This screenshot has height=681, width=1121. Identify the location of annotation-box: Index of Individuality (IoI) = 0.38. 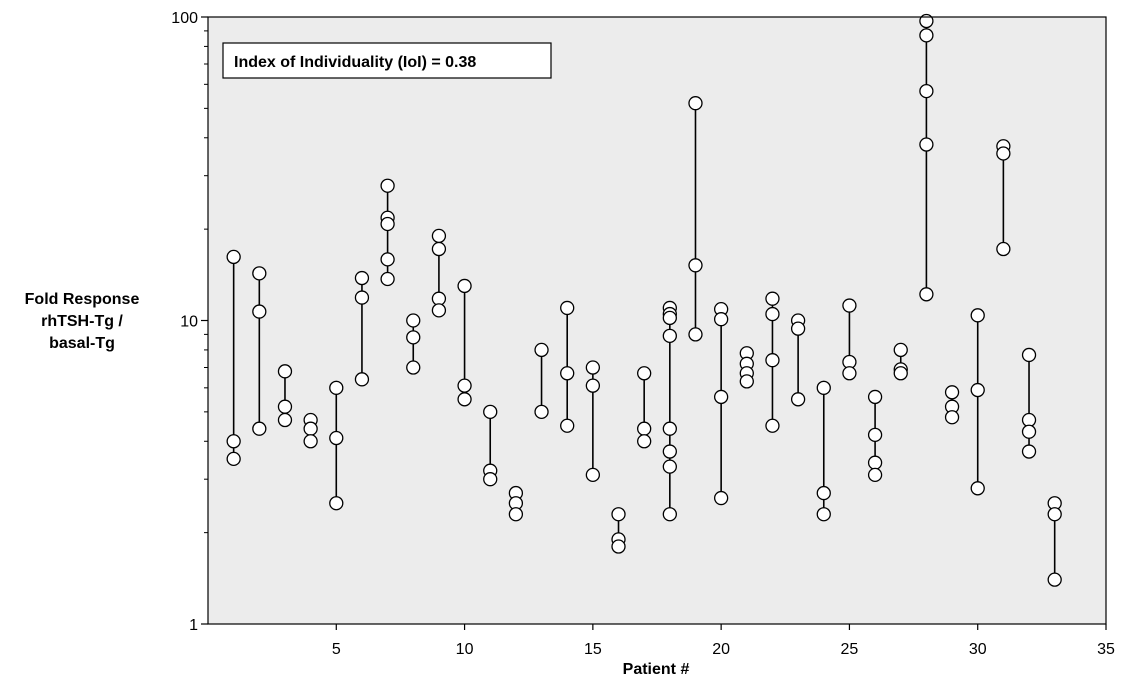
(387, 60).